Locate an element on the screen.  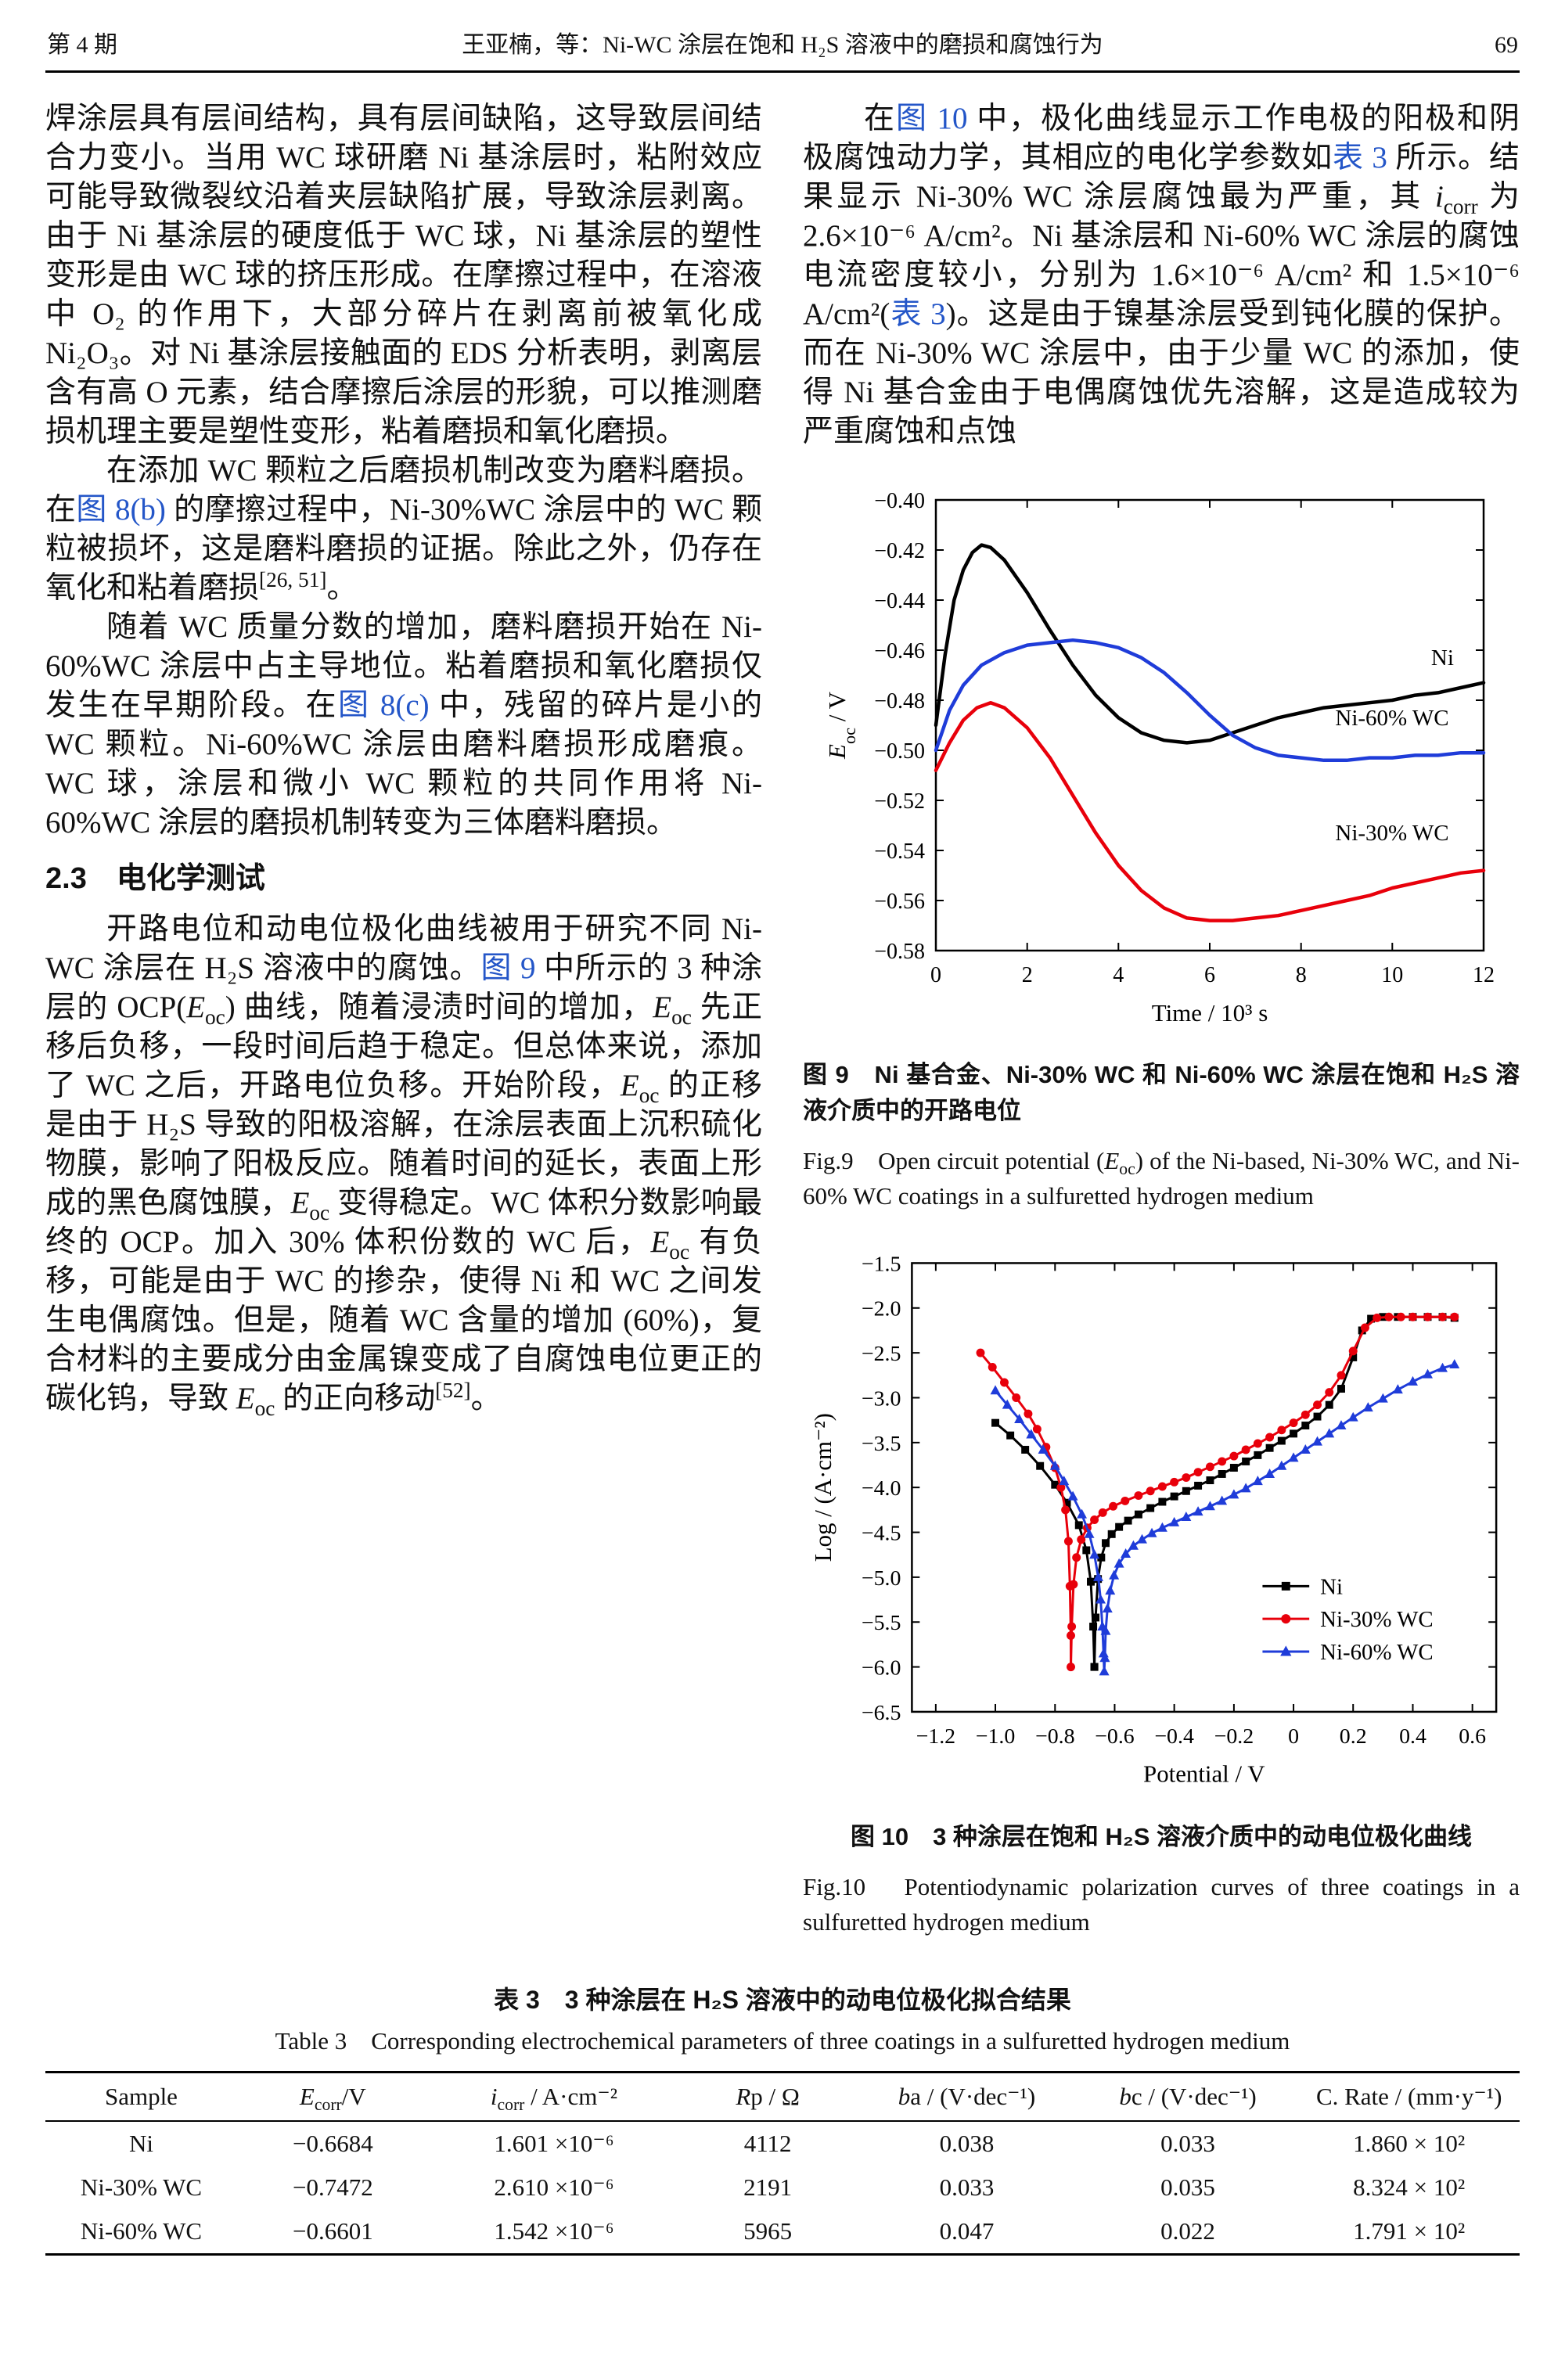
svg-text: −0.56 is located at coordinates (899, 902).